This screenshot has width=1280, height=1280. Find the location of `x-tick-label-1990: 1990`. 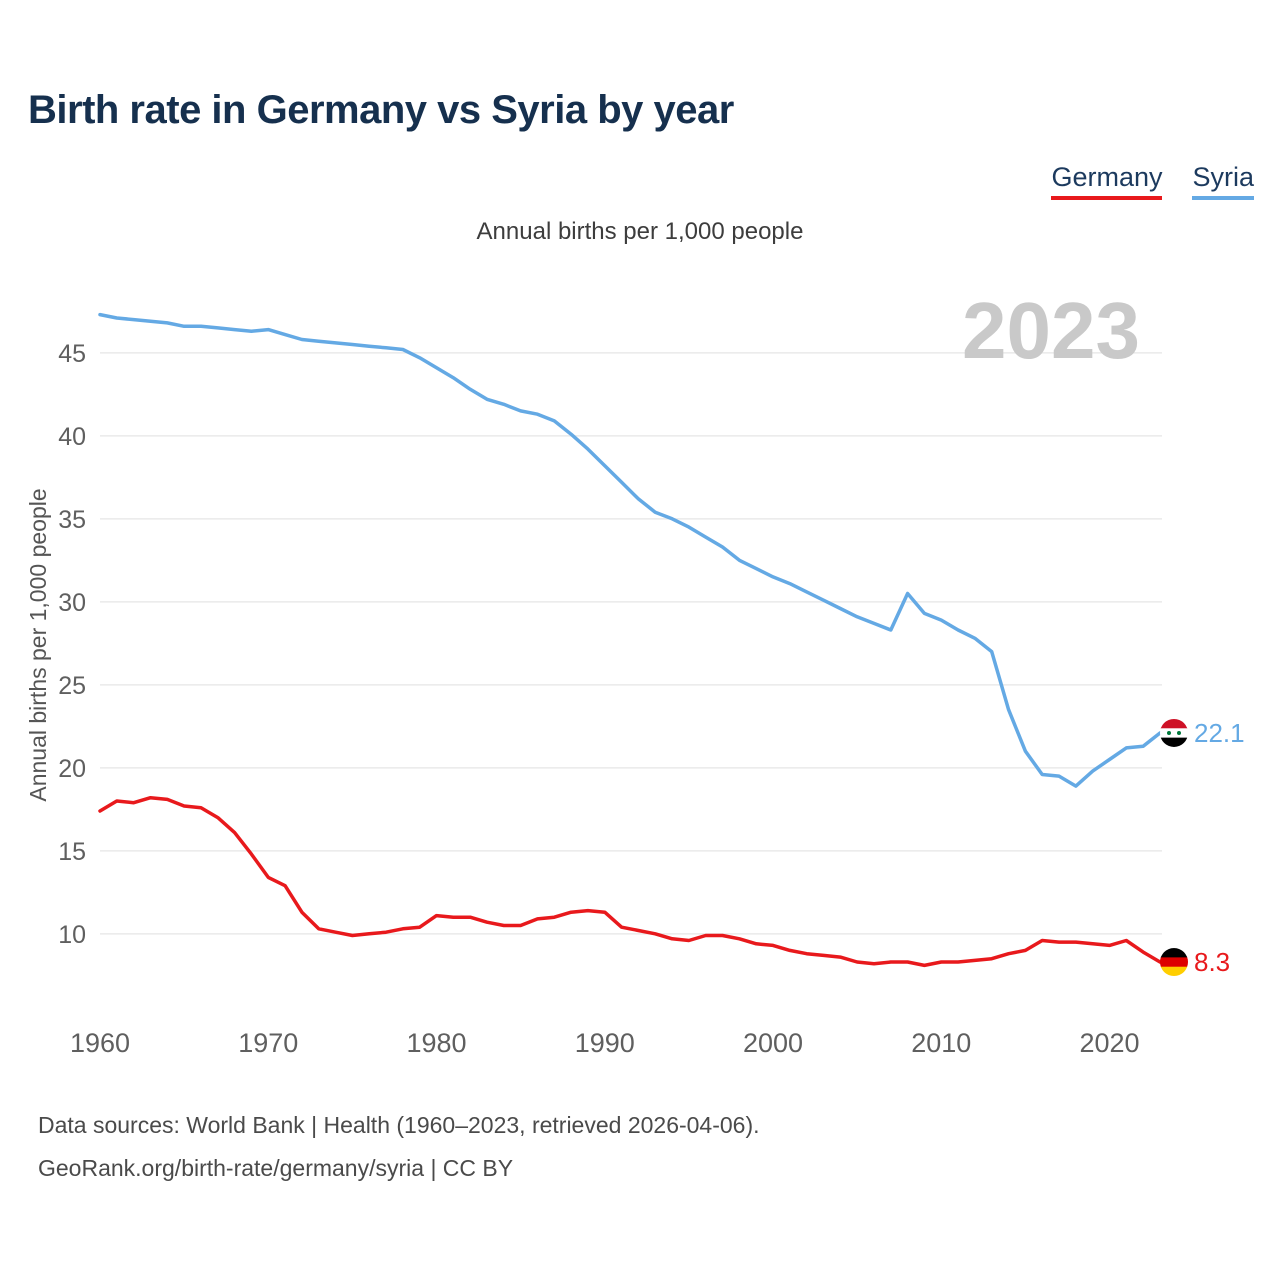

x-tick-label-1990: 1990 is located at coordinates (605, 1043).